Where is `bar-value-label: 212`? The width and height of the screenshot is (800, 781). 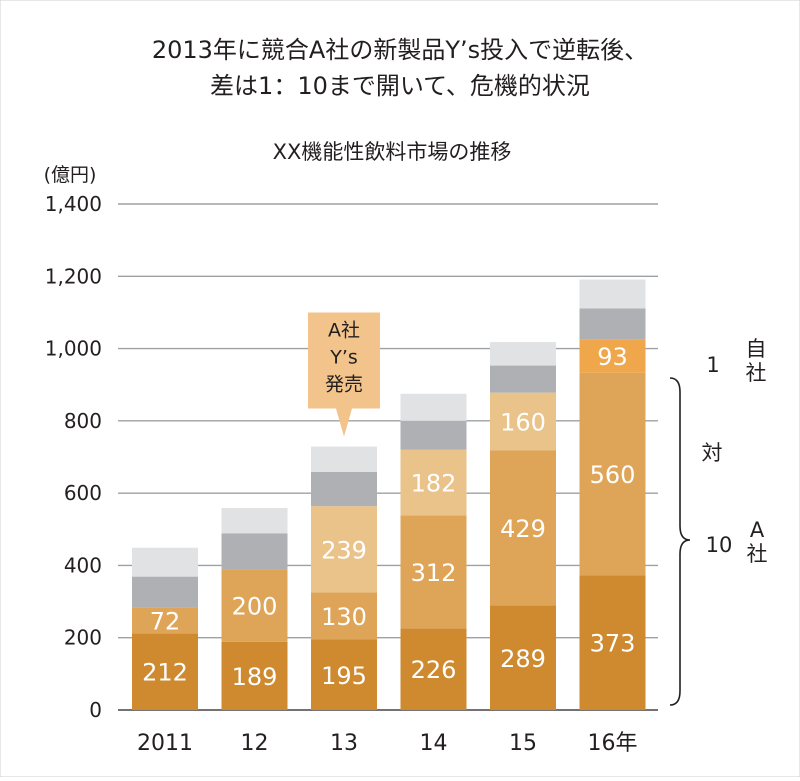
bar-value-label: 212 is located at coordinates (165, 673).